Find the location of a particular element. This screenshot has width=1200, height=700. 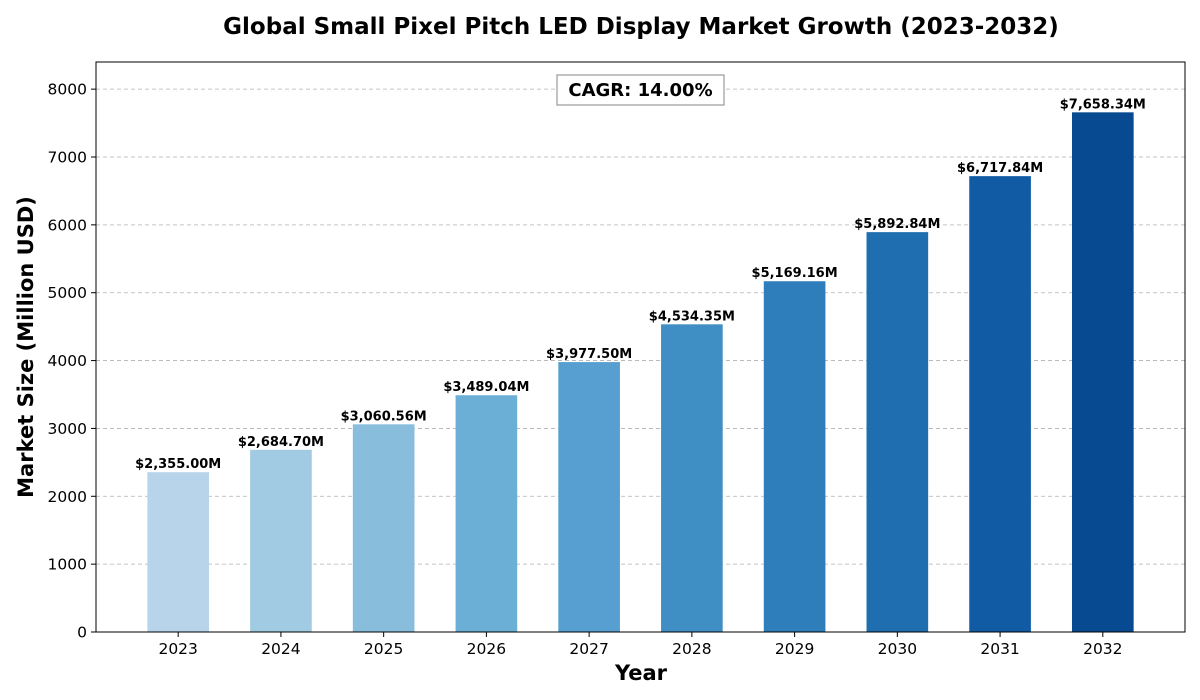

data-label-2030: $5,892.84M is located at coordinates (897, 224).